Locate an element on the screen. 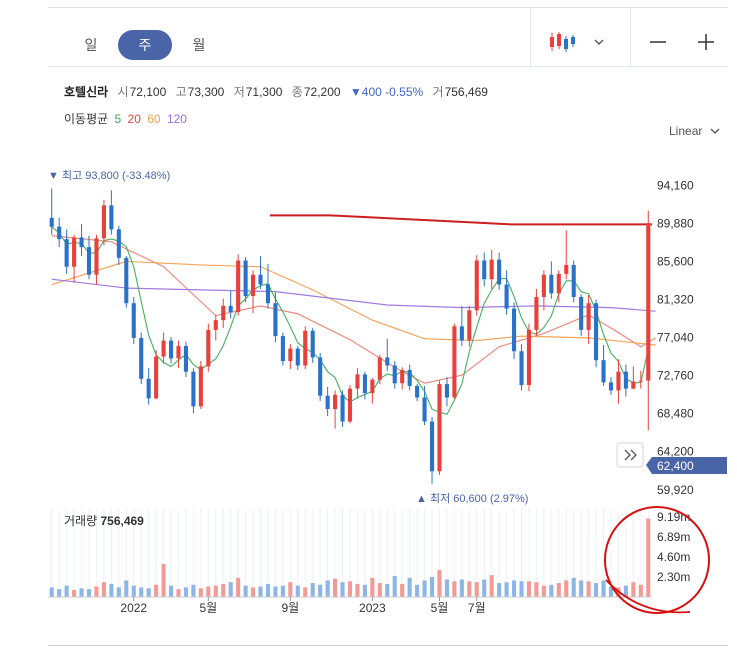  down-arrow-icon: ▼ is located at coordinates (355, 92).